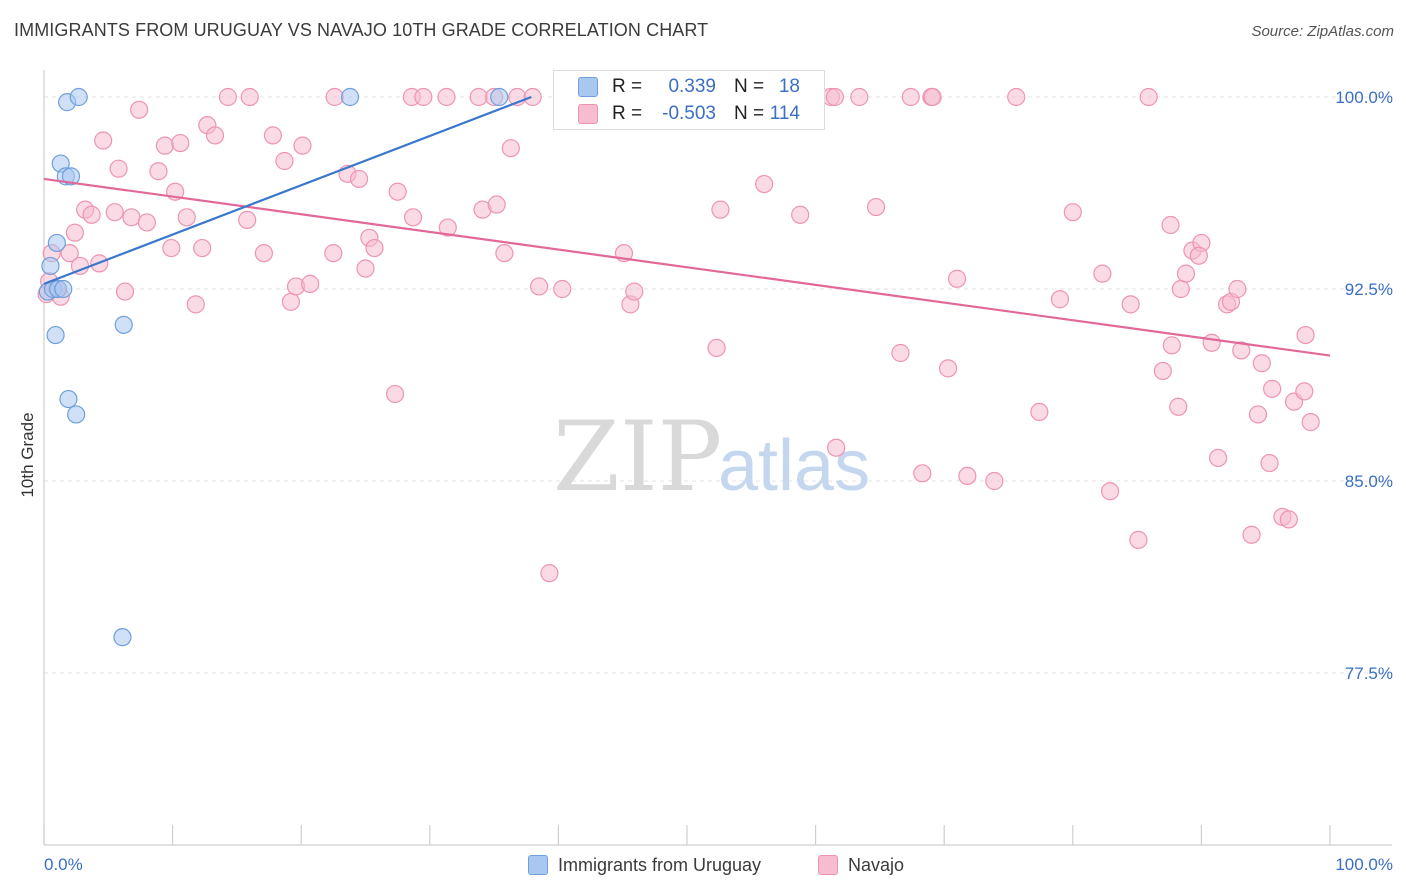 The height and width of the screenshot is (892, 1406). I want to click on source-label: Source: ZipAtlas.com, so click(1322, 31).